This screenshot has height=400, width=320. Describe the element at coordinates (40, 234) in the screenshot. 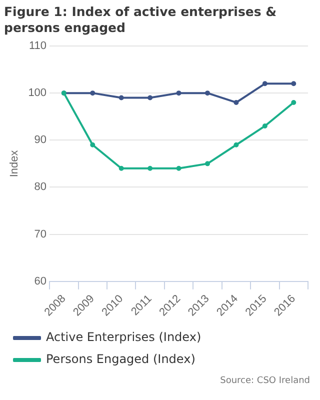

I see `y-tick-label: 70` at that location.